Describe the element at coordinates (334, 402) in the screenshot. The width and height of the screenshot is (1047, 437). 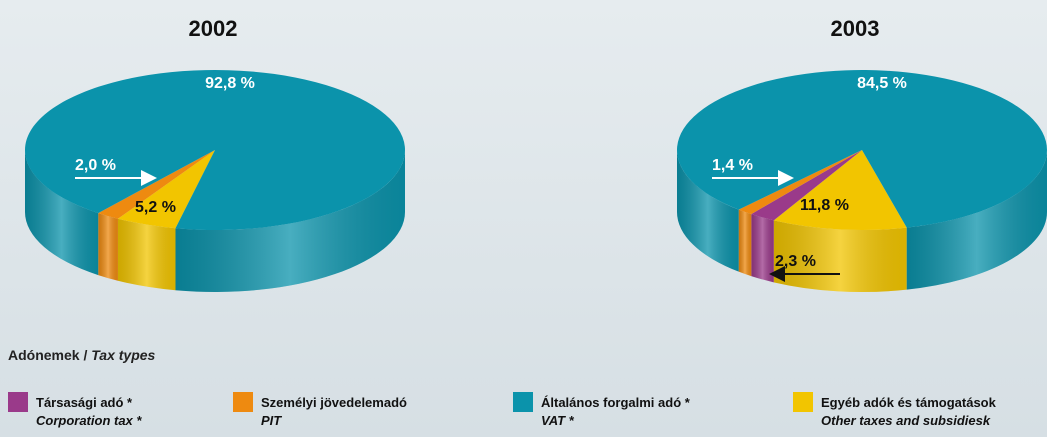
I see `legend-label: Személyi jövedelemadó` at that location.